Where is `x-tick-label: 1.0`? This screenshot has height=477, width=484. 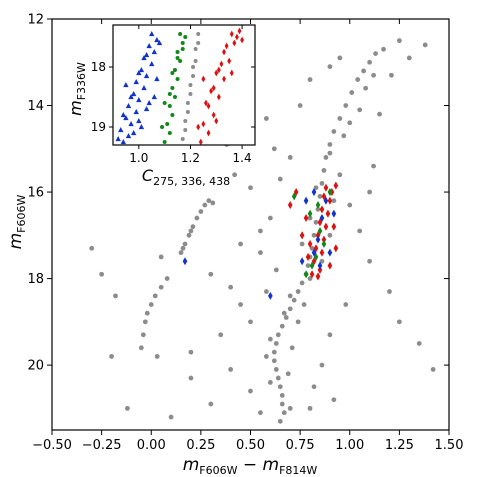
x-tick-label: 1.0 is located at coordinates (138, 158).